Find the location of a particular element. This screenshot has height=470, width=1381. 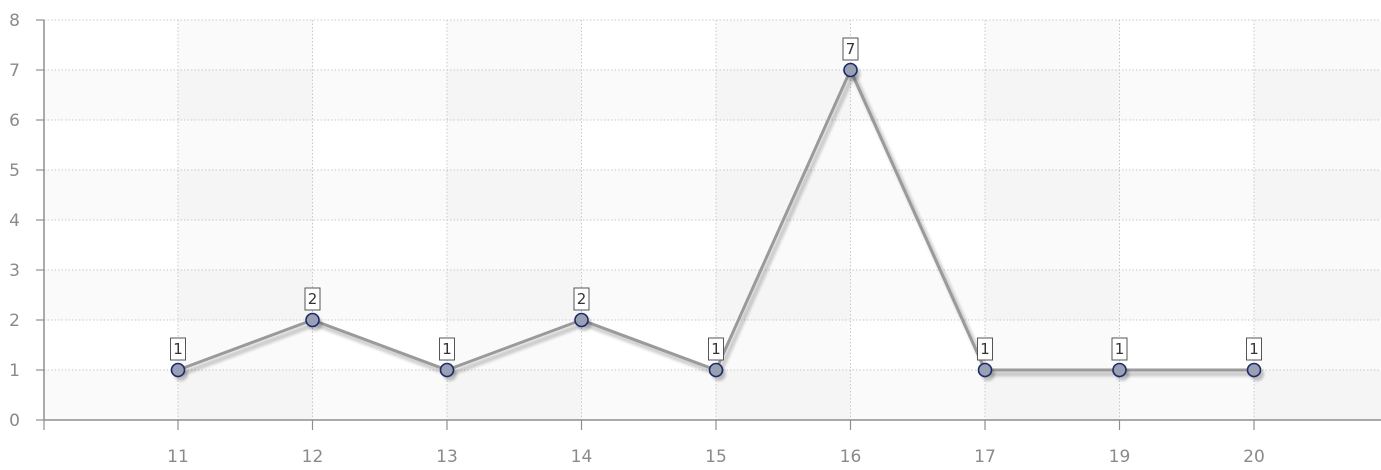

y-tick-label: 5 is located at coordinates (14, 171).